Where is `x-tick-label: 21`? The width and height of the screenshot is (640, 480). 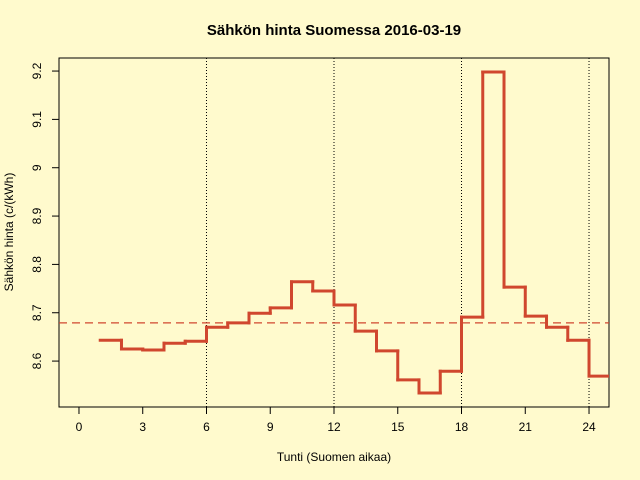 x-tick-label: 21 is located at coordinates (526, 427).